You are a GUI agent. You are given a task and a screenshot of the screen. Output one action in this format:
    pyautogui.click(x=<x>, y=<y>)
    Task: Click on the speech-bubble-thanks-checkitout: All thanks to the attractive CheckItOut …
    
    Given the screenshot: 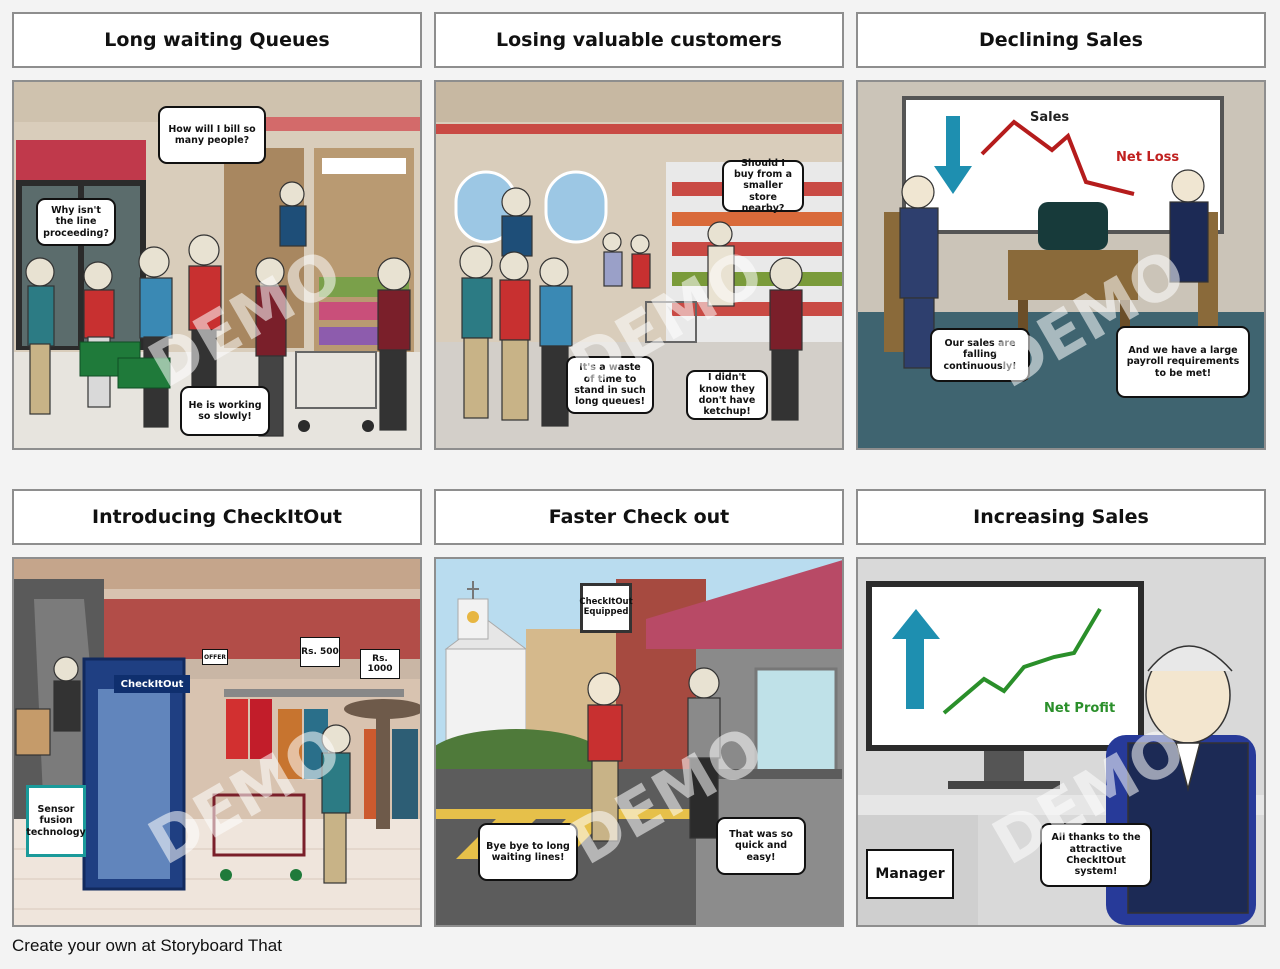 What is the action you would take?
    pyautogui.click(x=1096, y=855)
    